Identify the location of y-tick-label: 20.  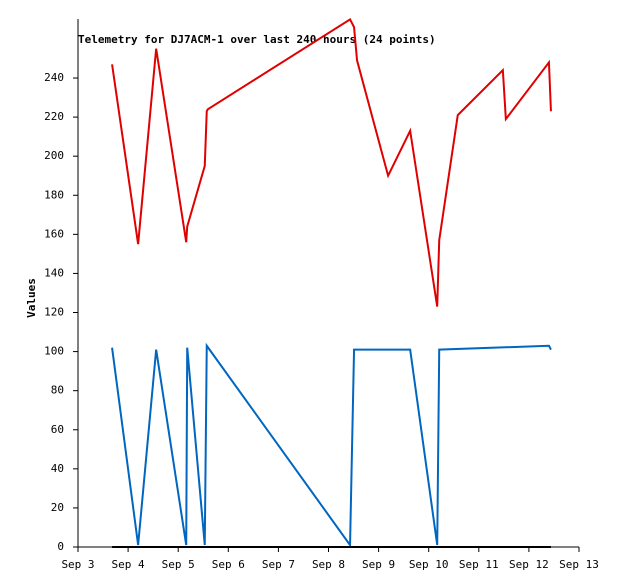
(57, 507).